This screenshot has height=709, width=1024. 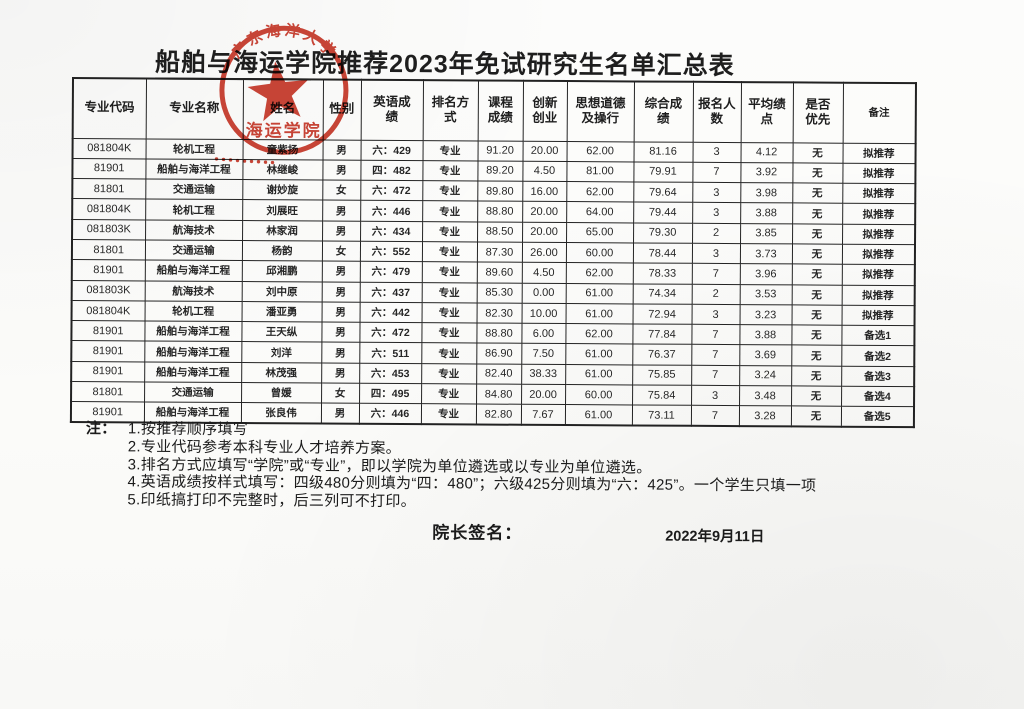 I want to click on table-cell: 82.40, so click(x=499, y=374).